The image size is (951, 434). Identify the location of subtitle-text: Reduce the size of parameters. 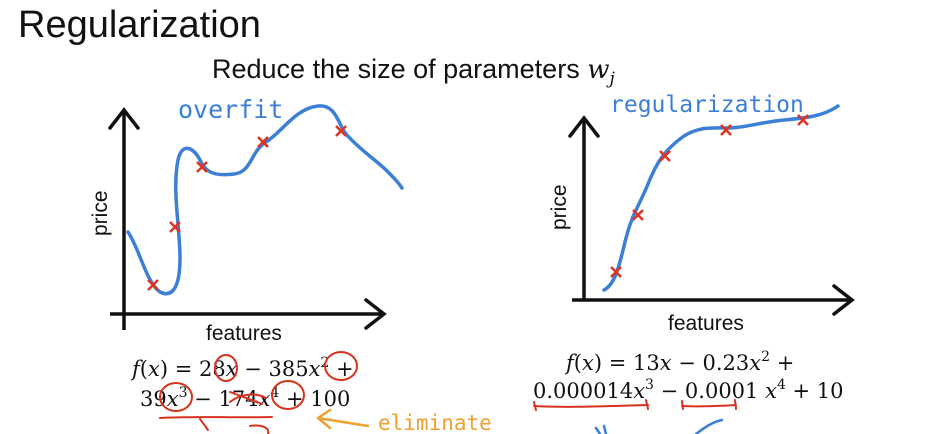
(400, 69).